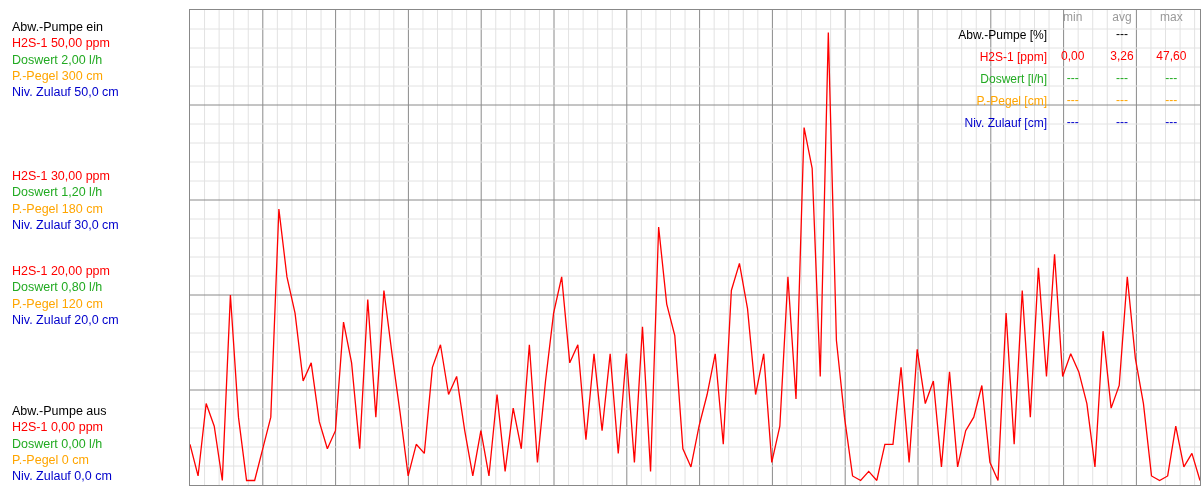 Image resolution: width=1202 pixels, height=487 pixels. Describe the element at coordinates (65, 59) in the screenshot. I see `text: Abw.-Pumpe ein H2S-1 50,00 ppm Doswert 2,00 l/h P.-Pegel 300 cm Niv. Zulauf 50,0 cm` at that location.